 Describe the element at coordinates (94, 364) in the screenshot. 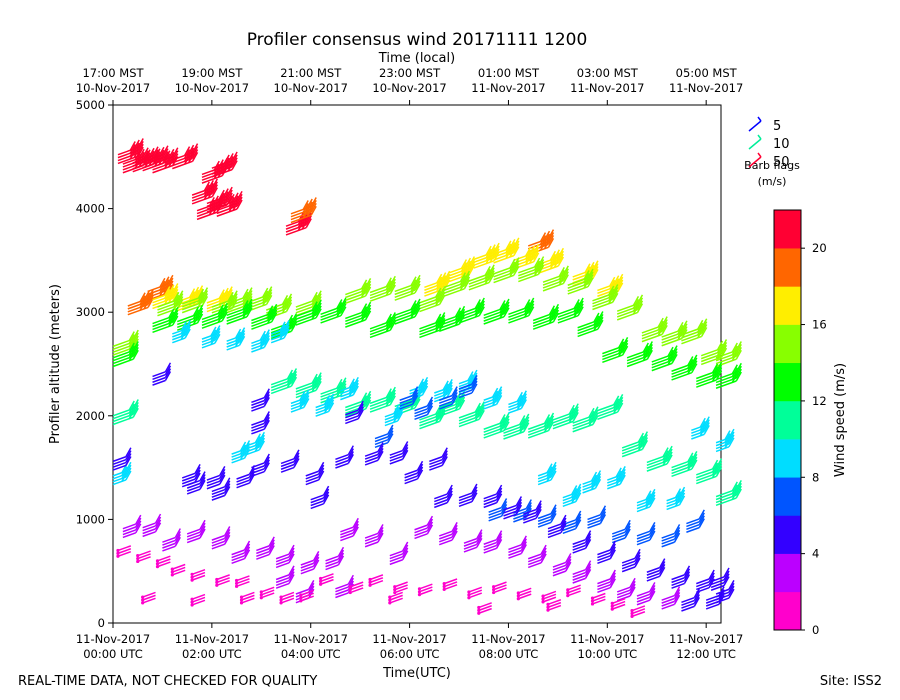

I see `y-axis: 0 1000 2000 3000 4000 5000` at that location.